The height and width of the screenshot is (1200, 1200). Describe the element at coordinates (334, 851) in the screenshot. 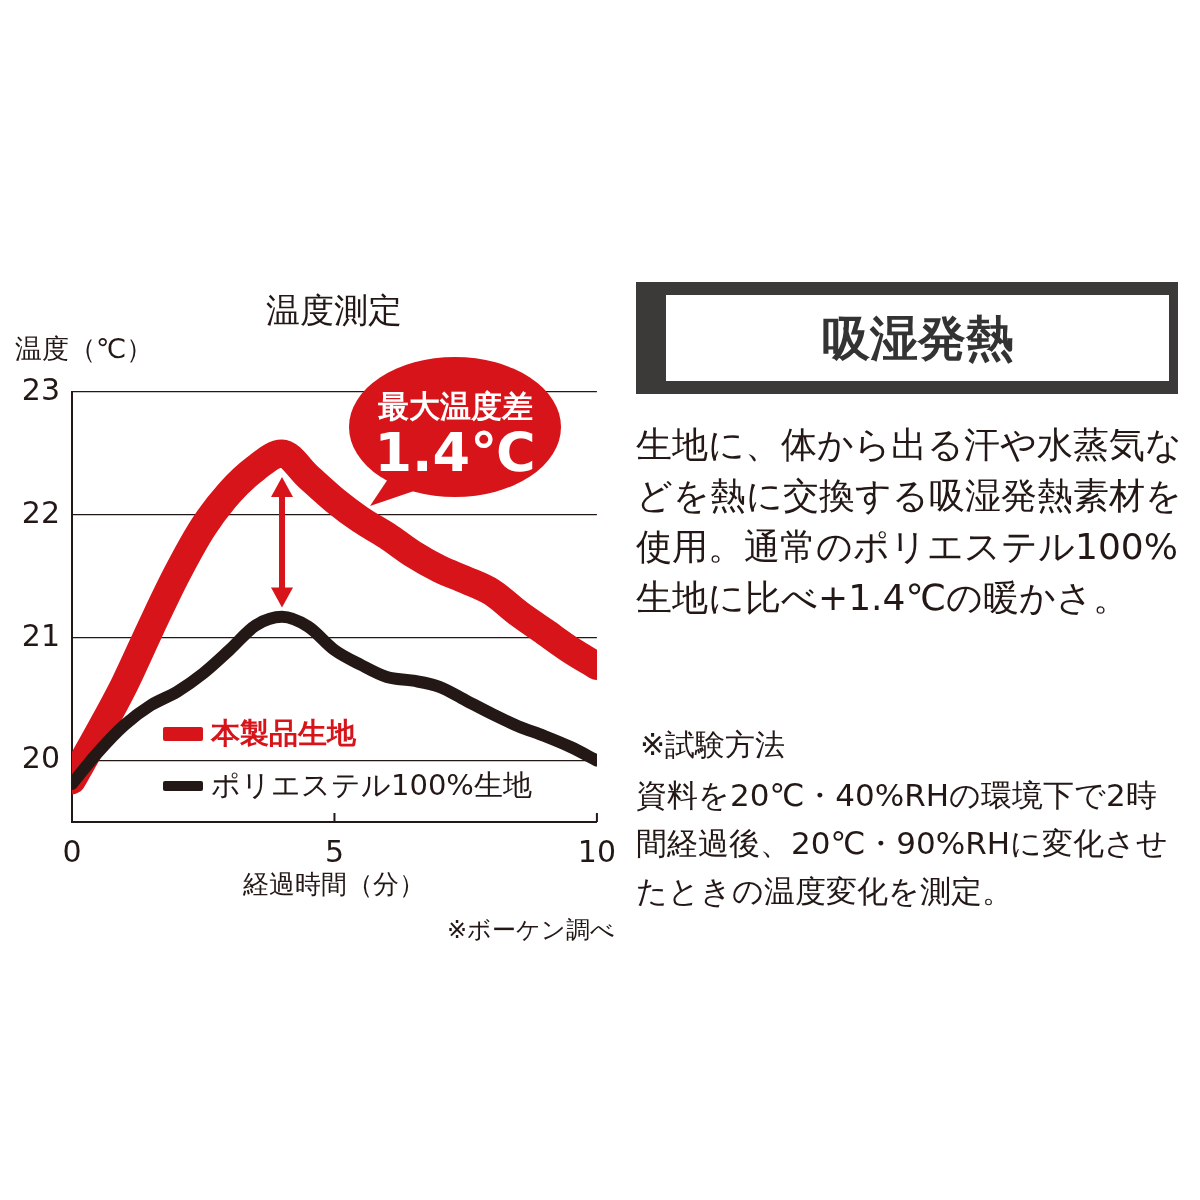

I see `x-tick-label: 5` at that location.